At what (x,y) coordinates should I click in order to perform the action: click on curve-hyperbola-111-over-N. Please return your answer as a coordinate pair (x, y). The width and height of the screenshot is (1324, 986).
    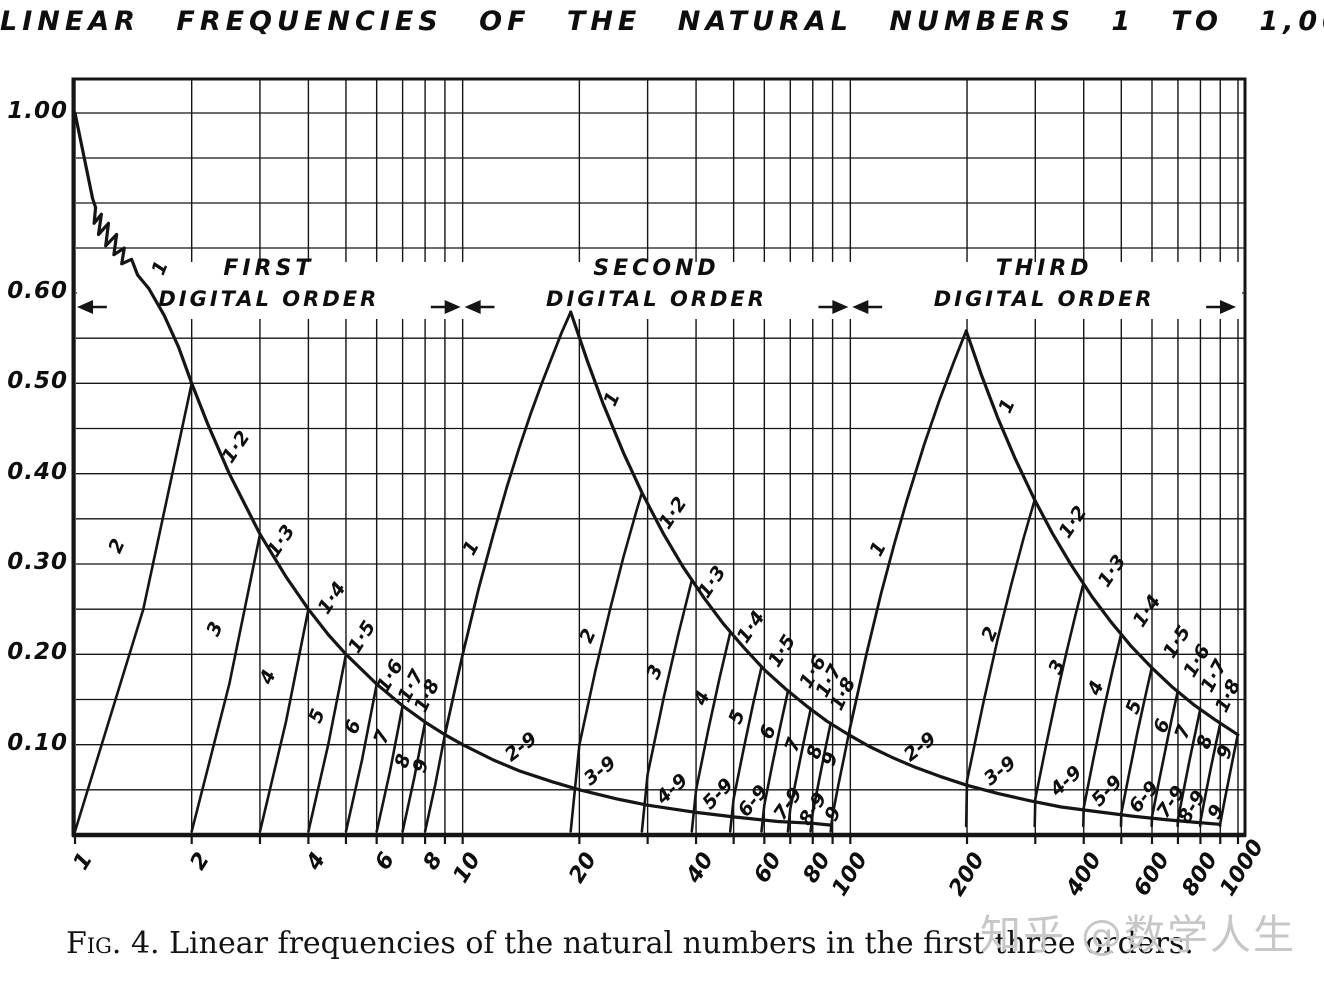
    Looking at the image, I should click on (1102, 533).